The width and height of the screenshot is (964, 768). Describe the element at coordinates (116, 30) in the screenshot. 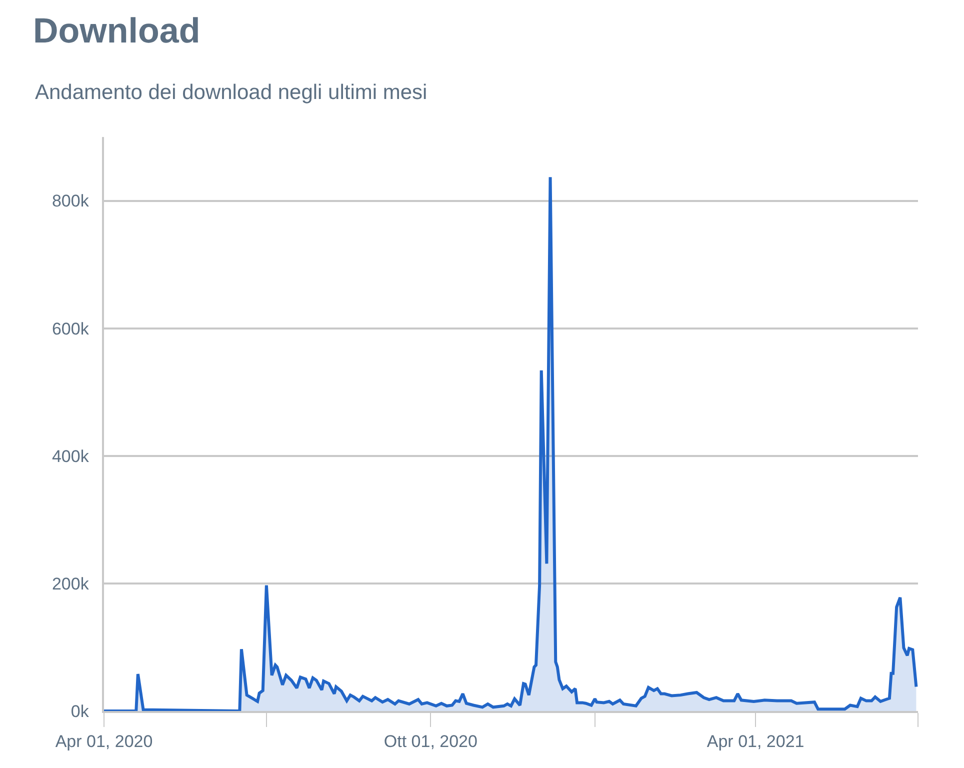

I see `chart-title: Download` at that location.